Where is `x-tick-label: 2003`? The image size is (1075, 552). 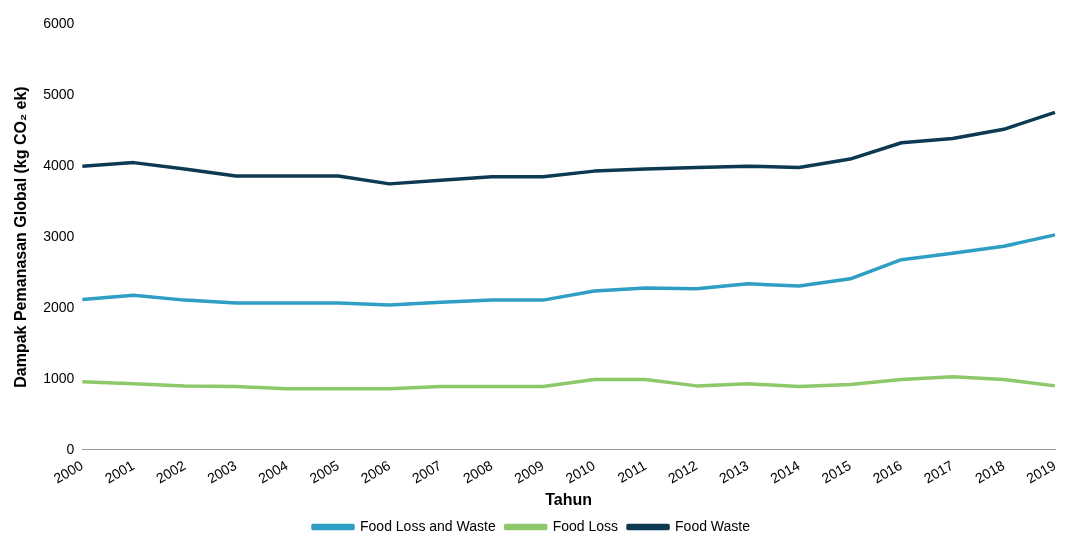
x-tick-label: 2003 is located at coordinates (222, 471).